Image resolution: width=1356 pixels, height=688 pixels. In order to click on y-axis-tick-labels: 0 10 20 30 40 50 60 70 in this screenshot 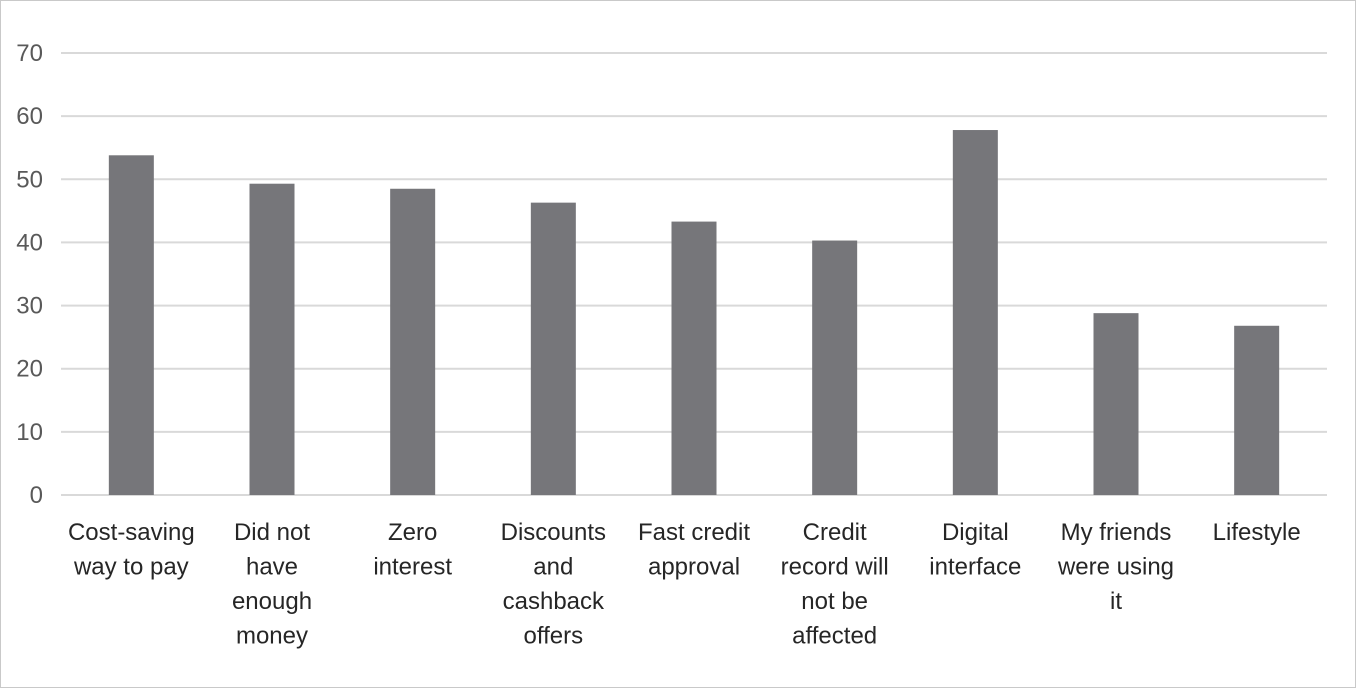, I will do `click(29, 274)`.